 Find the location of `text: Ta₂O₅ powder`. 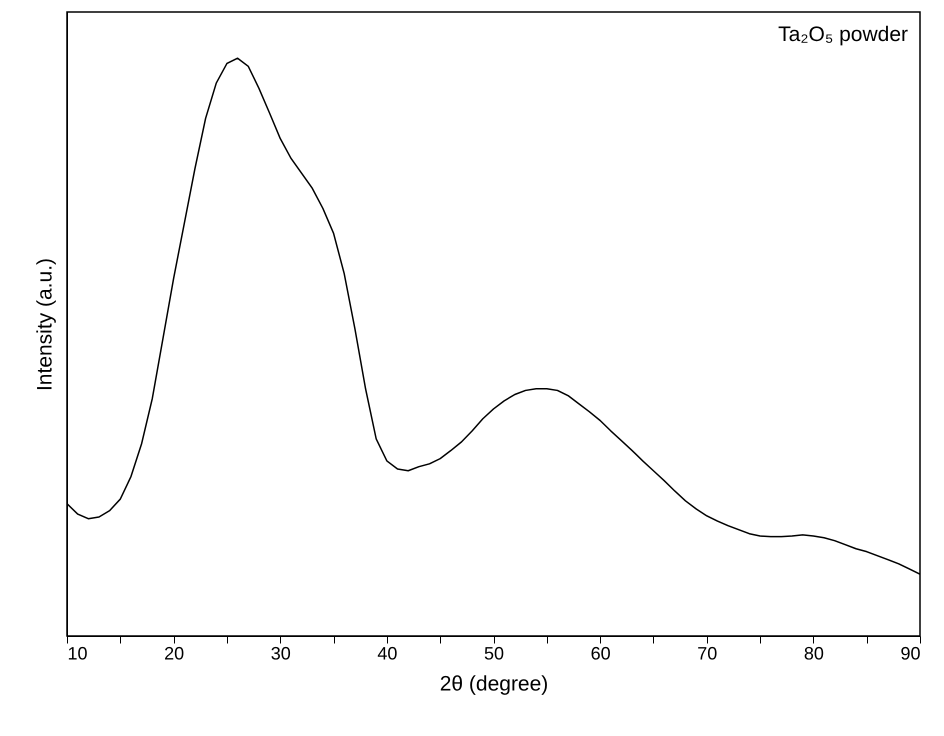

text: Ta₂O₅ powder is located at coordinates (843, 34).